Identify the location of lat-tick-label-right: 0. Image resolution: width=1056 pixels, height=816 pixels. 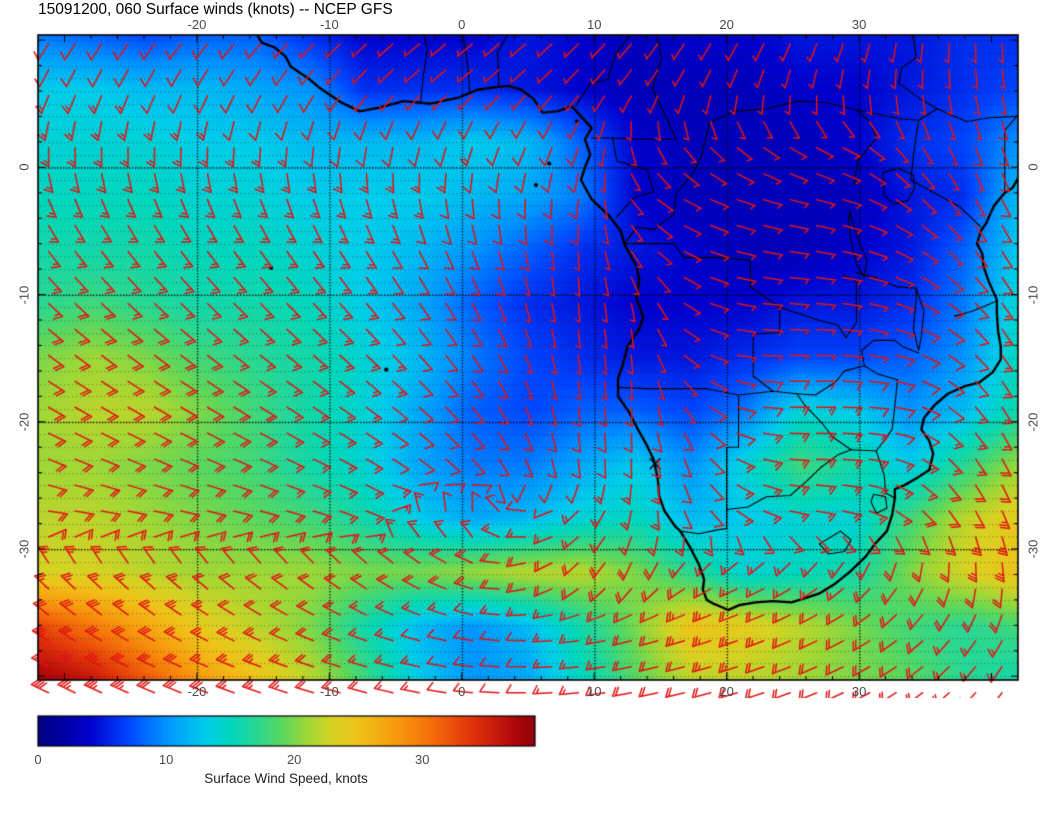
(1033, 167).